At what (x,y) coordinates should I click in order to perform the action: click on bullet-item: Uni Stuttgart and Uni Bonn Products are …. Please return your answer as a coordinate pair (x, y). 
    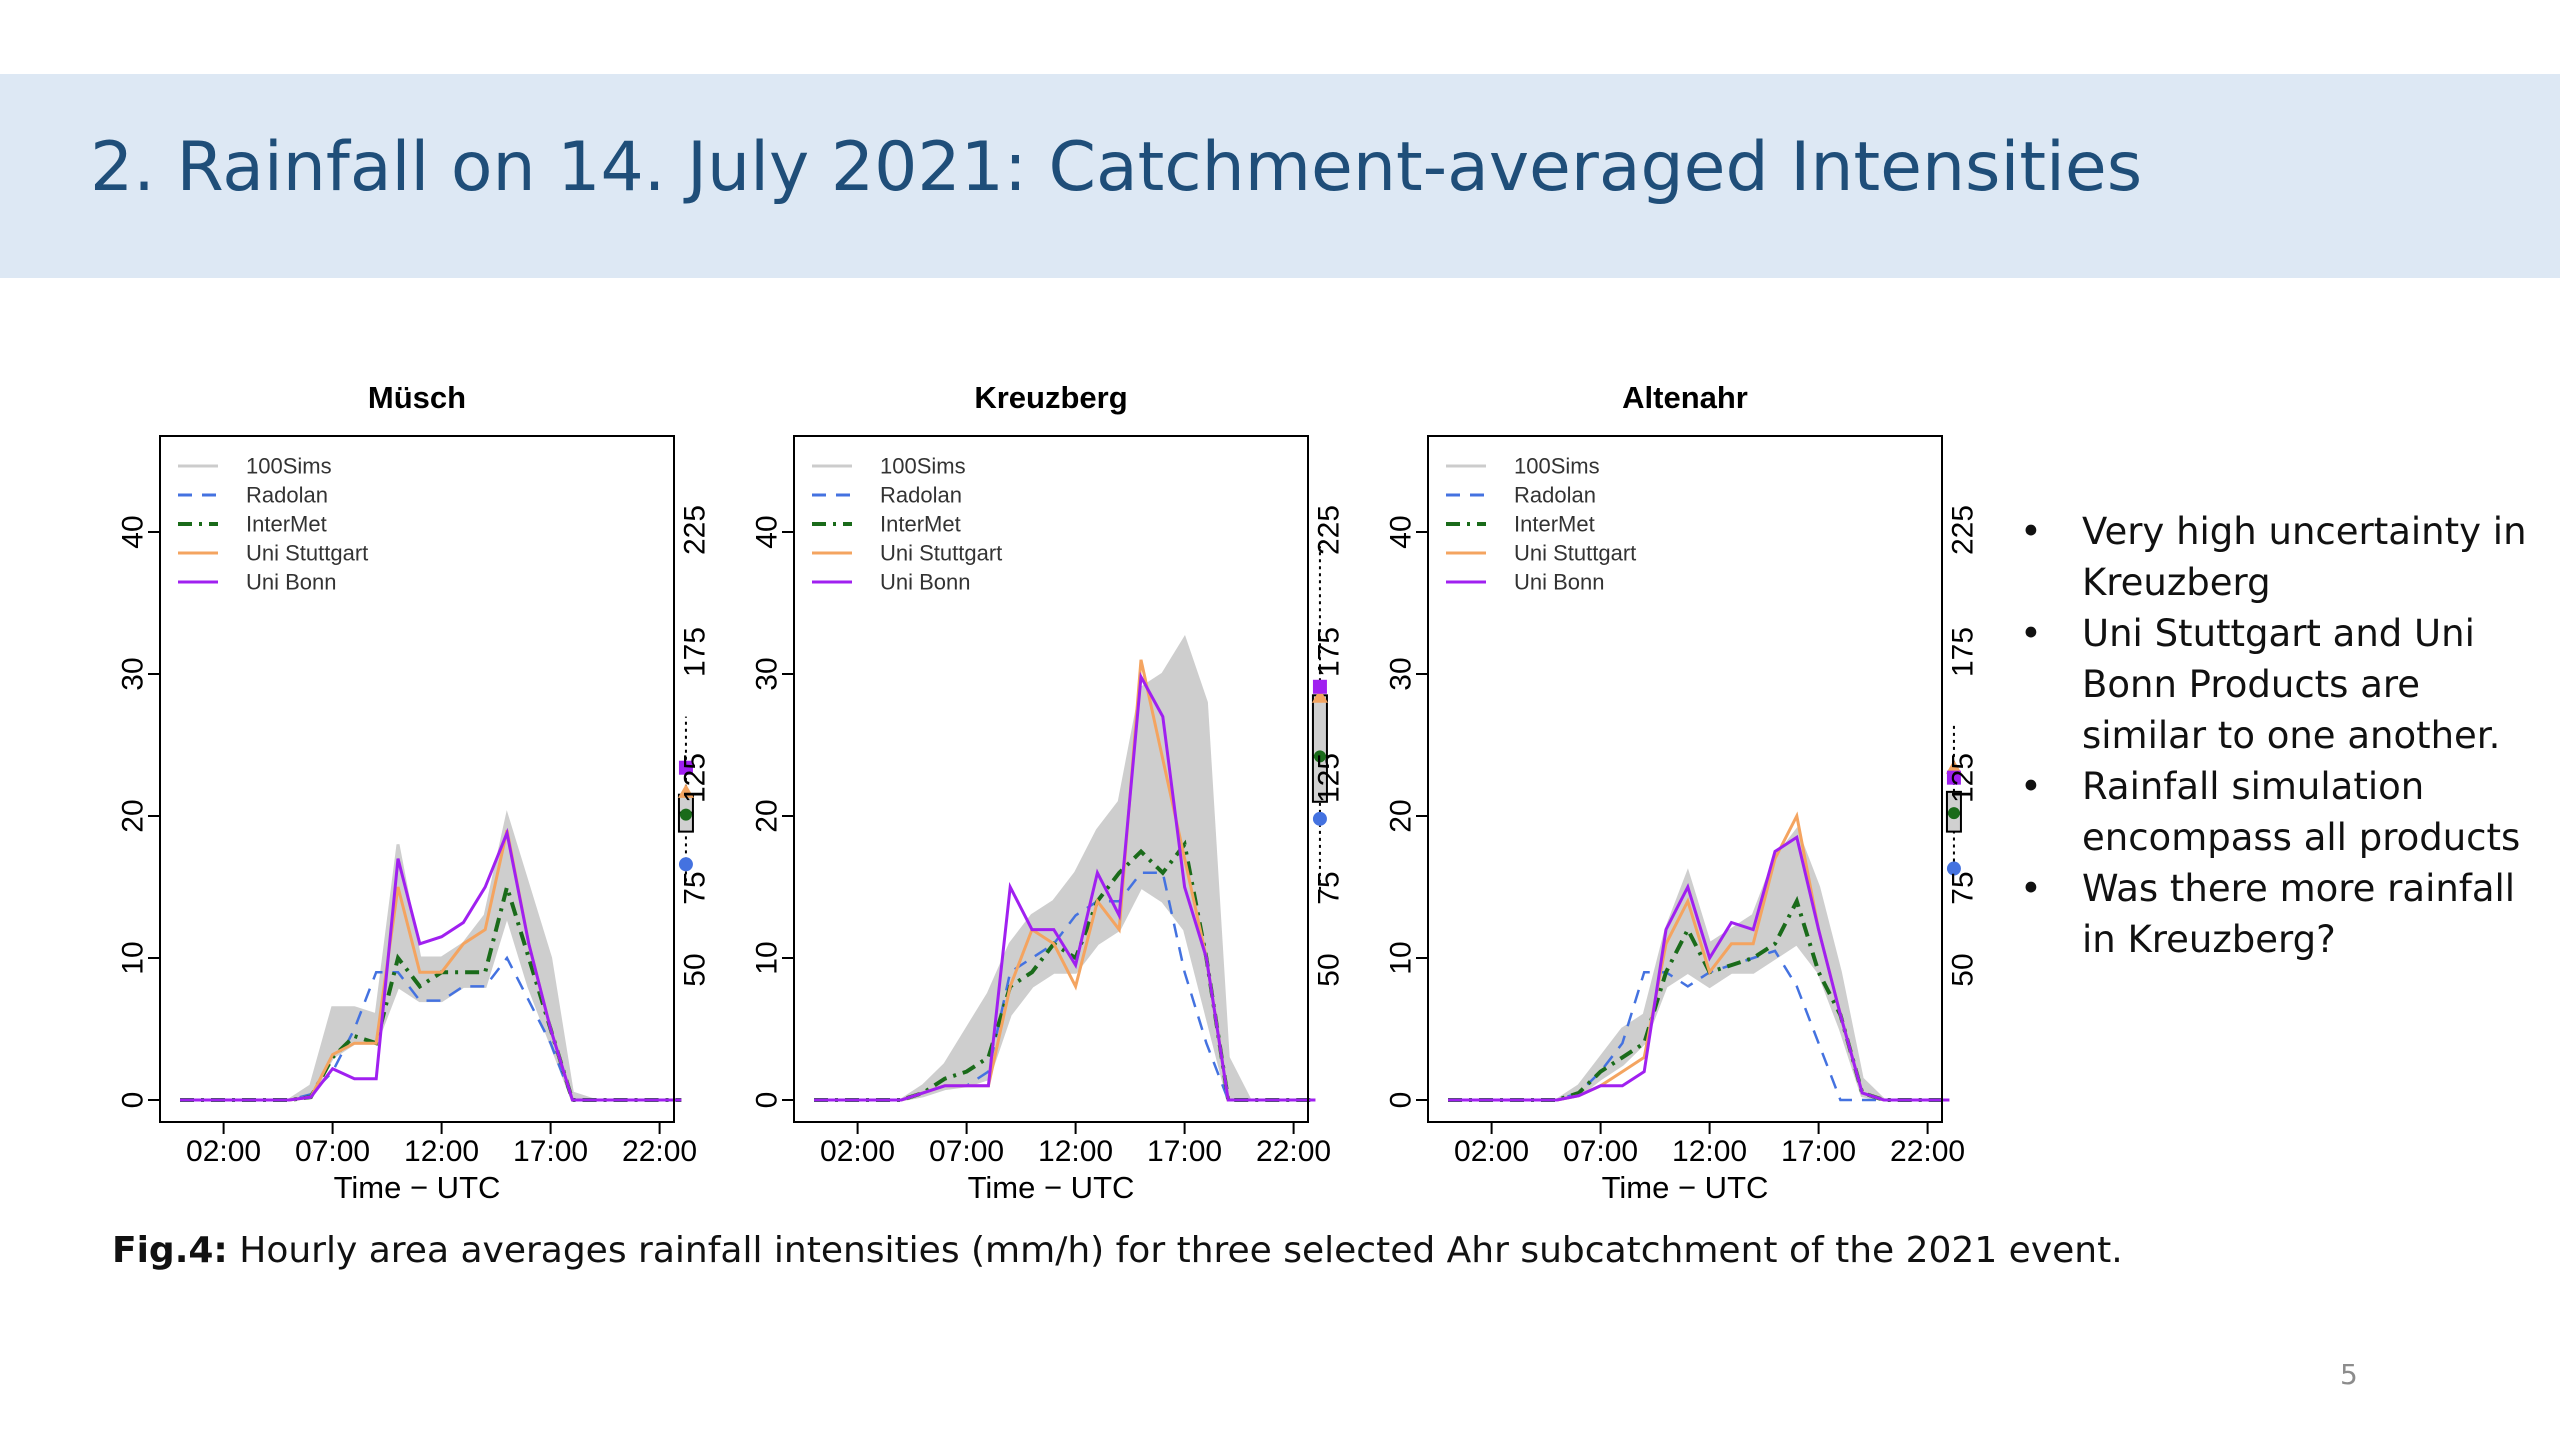
    Looking at the image, I should click on (2273, 684).